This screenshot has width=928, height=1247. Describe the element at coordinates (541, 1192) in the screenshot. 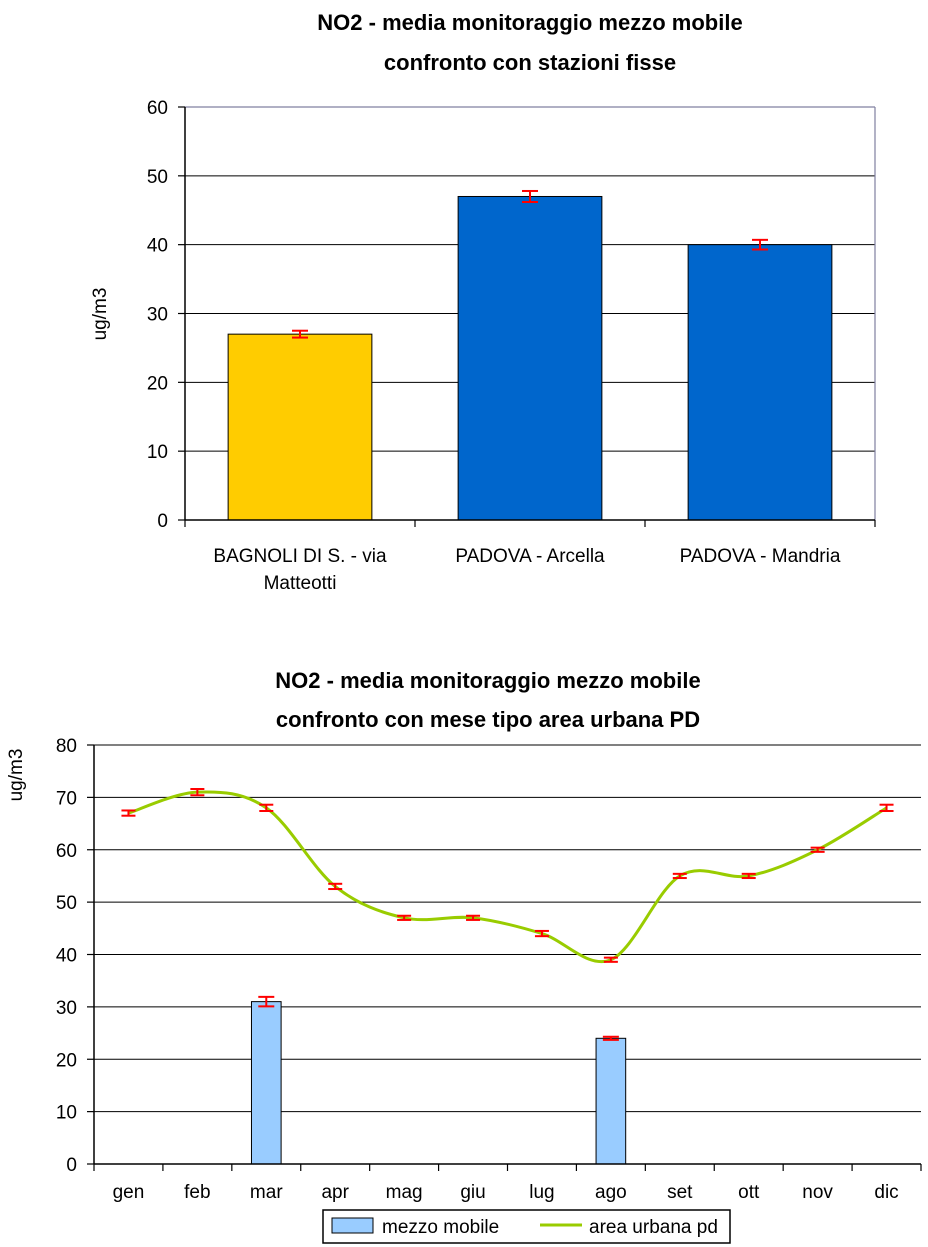

I see `x-category-label: lug` at that location.